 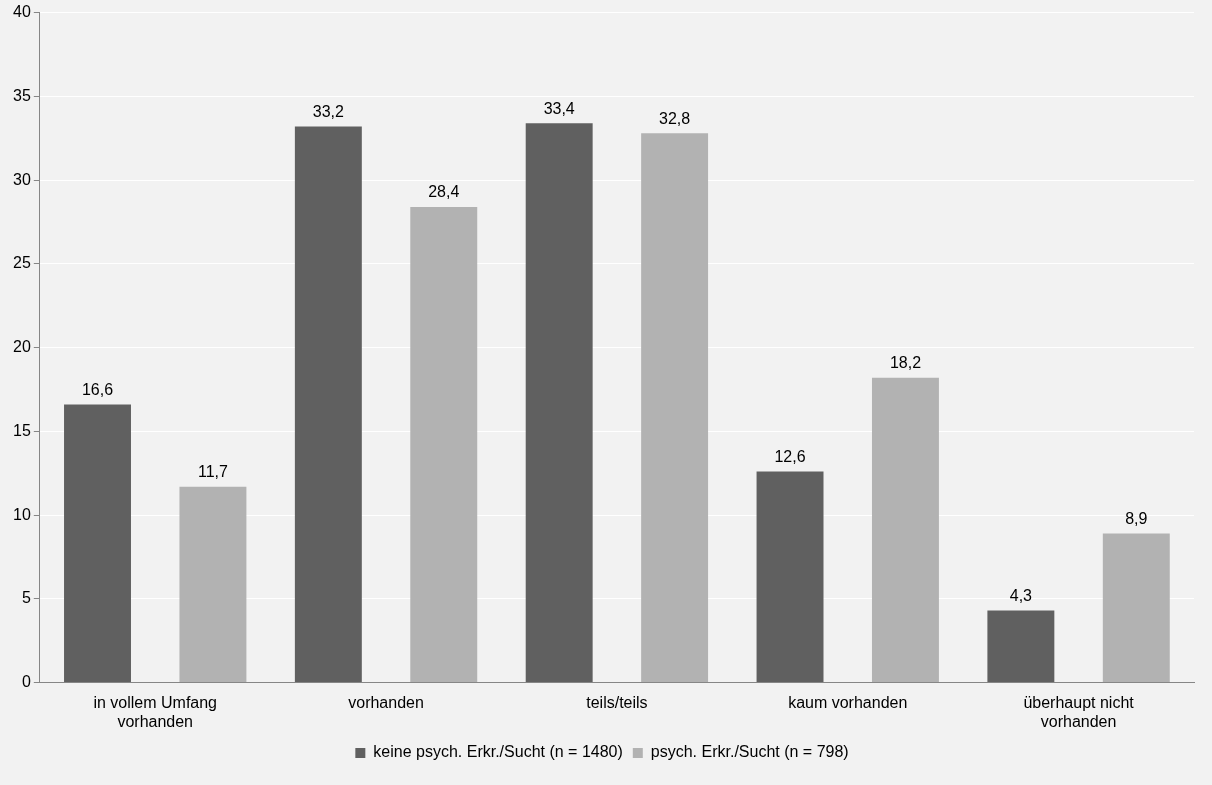 What do you see at coordinates (905, 363) in the screenshot?
I see `data-label: 18,2` at bounding box center [905, 363].